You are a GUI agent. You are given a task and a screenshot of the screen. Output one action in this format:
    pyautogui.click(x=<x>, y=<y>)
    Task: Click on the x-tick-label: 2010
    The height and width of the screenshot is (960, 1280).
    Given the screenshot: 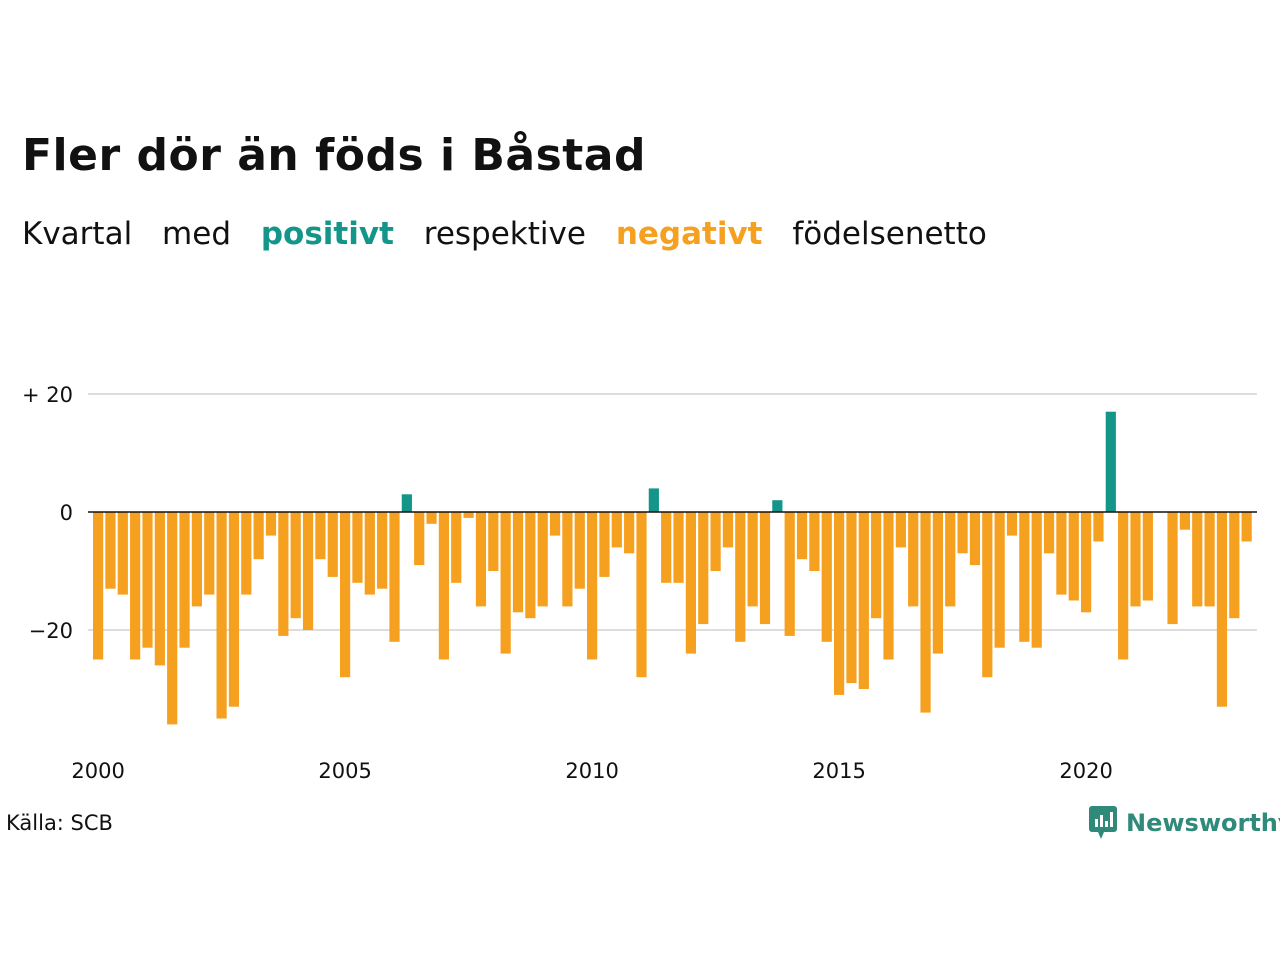 What is the action you would take?
    pyautogui.click(x=591, y=771)
    